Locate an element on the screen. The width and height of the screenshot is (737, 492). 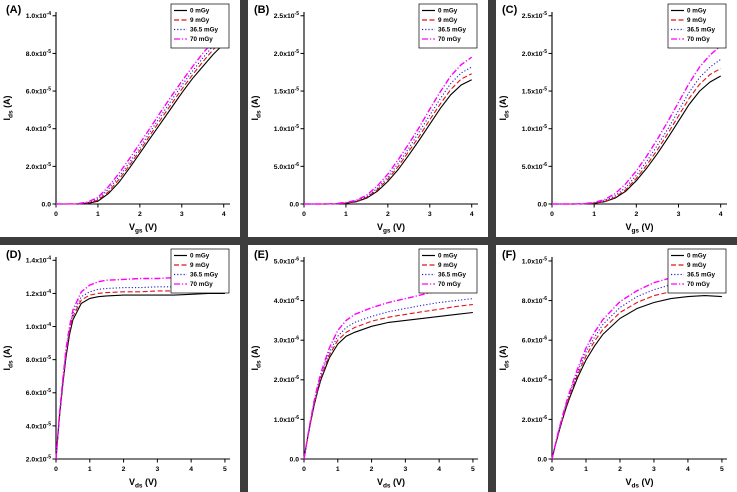
svg-text: 4.0x10⁻⁶ is located at coordinates (534, 379).